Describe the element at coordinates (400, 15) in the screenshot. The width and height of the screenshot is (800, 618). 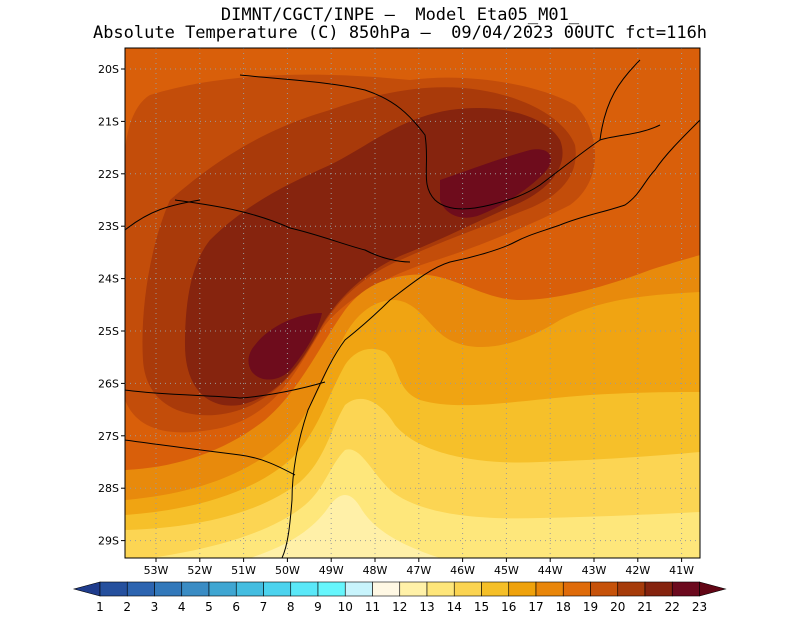
I see `chart-title-line-1: DIMNT/CGCT/INPE – Model Eta05_M01_` at that location.